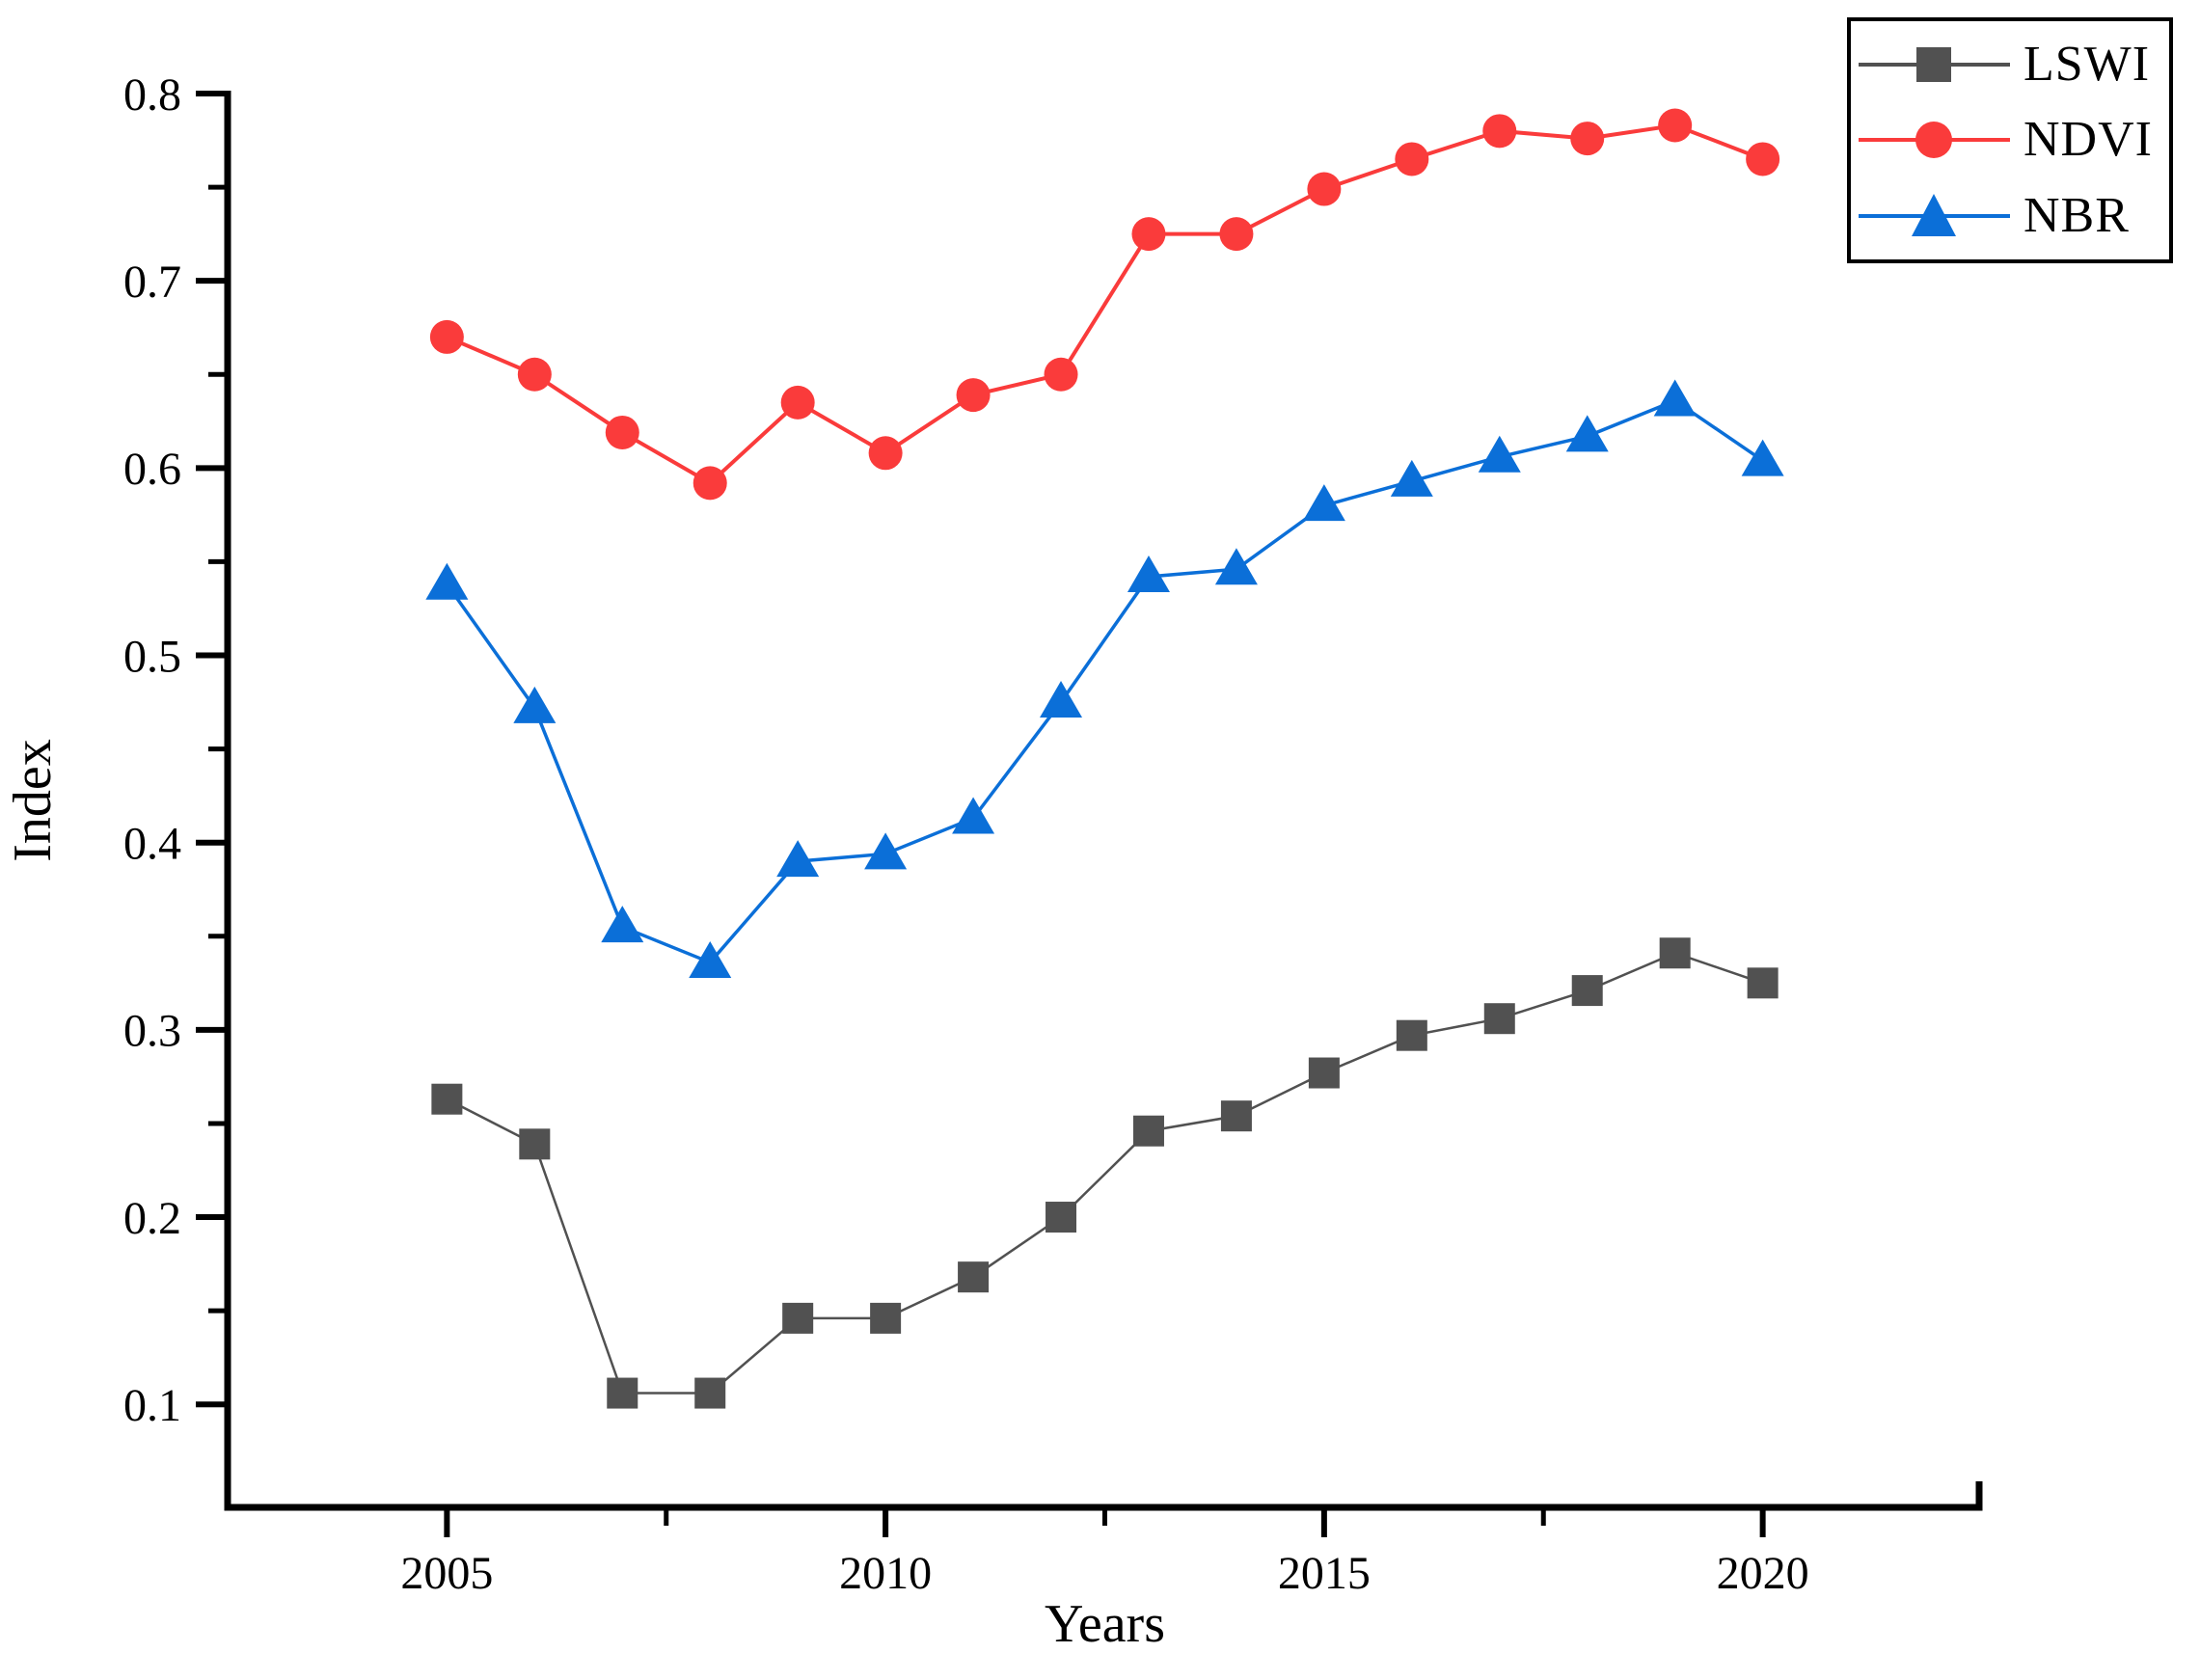 The height and width of the screenshot is (1680, 2200). I want to click on series-ndvi, so click(1104, 304).